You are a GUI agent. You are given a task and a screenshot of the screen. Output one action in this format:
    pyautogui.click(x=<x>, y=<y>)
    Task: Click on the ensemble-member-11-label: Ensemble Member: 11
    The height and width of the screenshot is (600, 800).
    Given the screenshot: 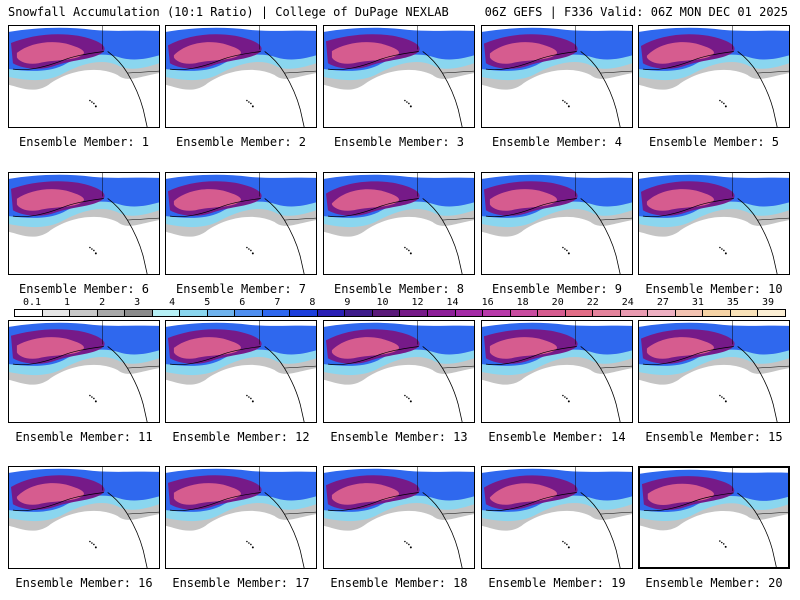 What is the action you would take?
    pyautogui.click(x=84, y=437)
    